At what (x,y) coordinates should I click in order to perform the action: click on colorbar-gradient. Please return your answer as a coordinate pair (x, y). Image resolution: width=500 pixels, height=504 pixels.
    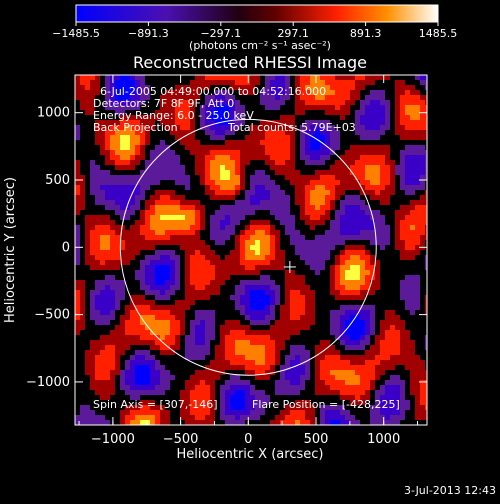
    Looking at the image, I should click on (257, 13).